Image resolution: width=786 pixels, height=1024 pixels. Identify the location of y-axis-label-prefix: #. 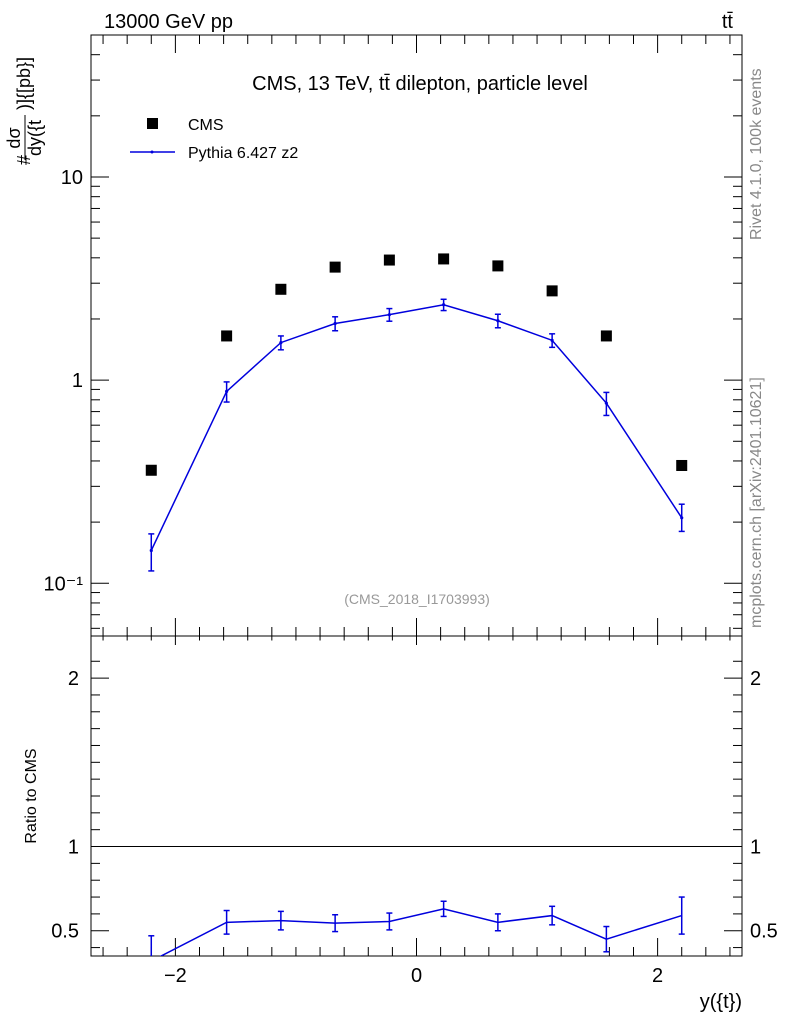
(24, 160).